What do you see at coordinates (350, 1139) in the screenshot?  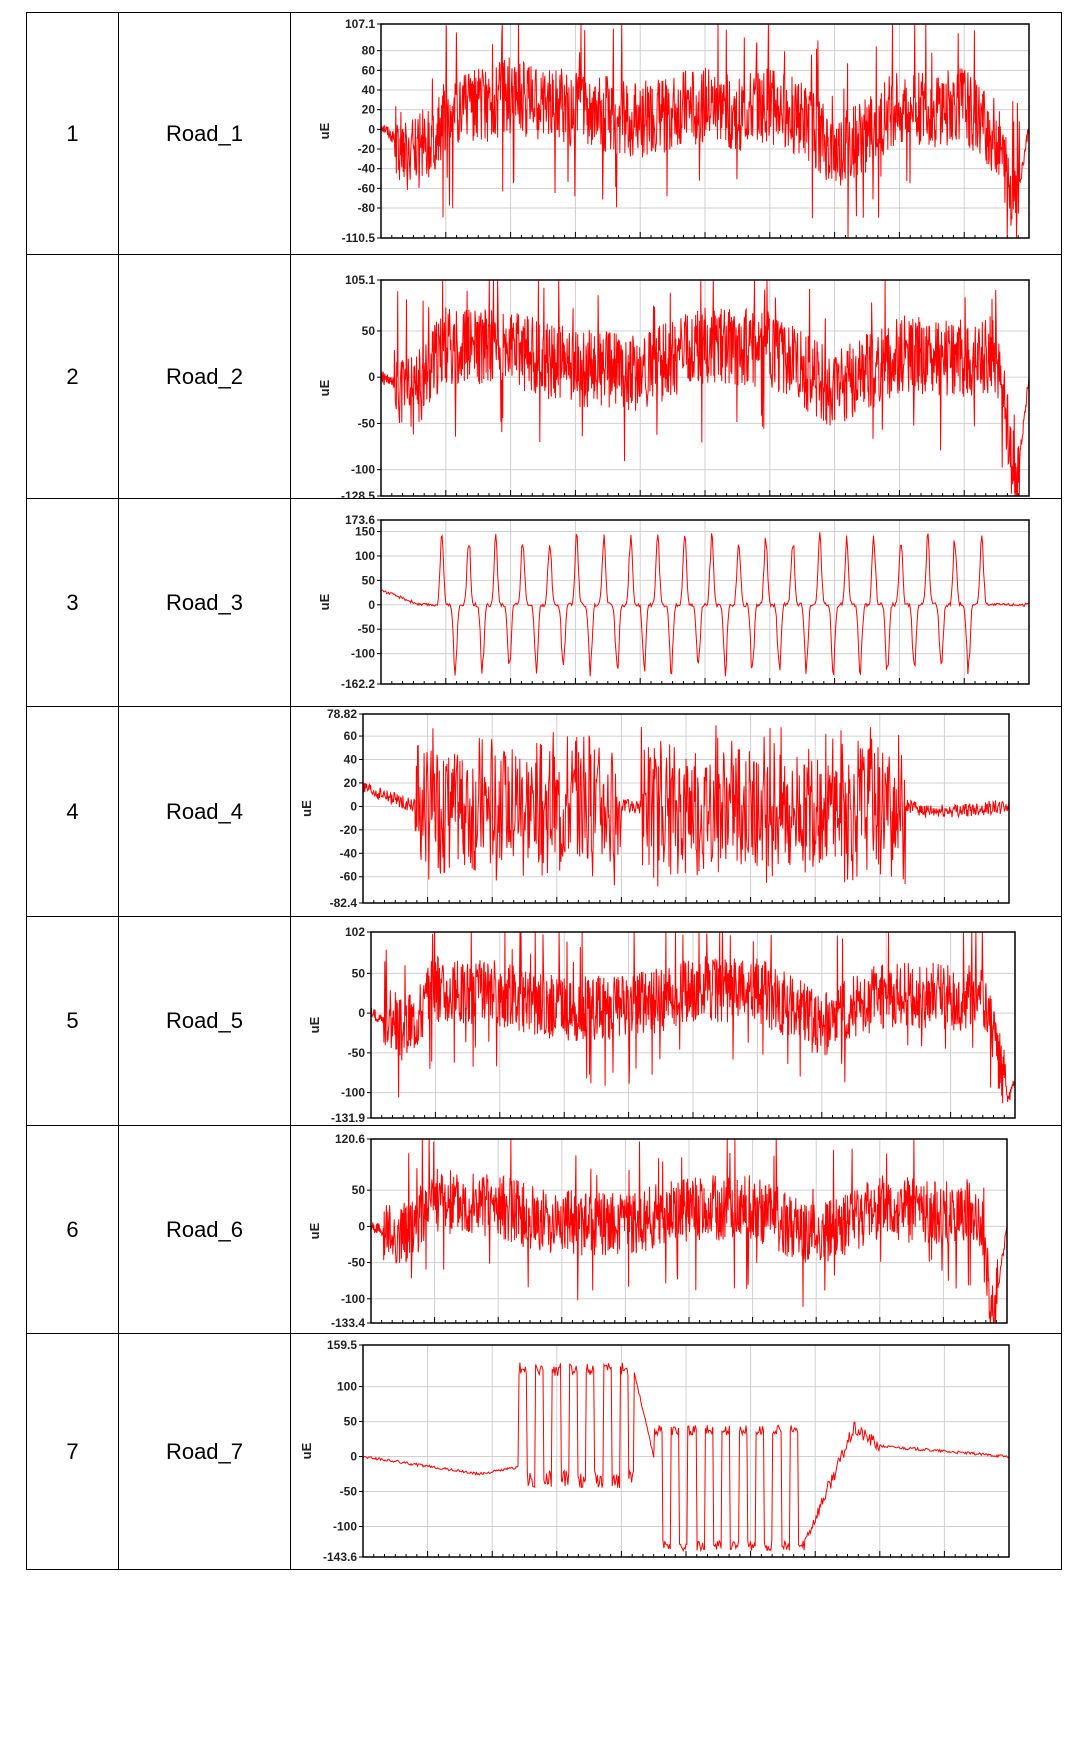 I see `y-tick-label: 120.6` at bounding box center [350, 1139].